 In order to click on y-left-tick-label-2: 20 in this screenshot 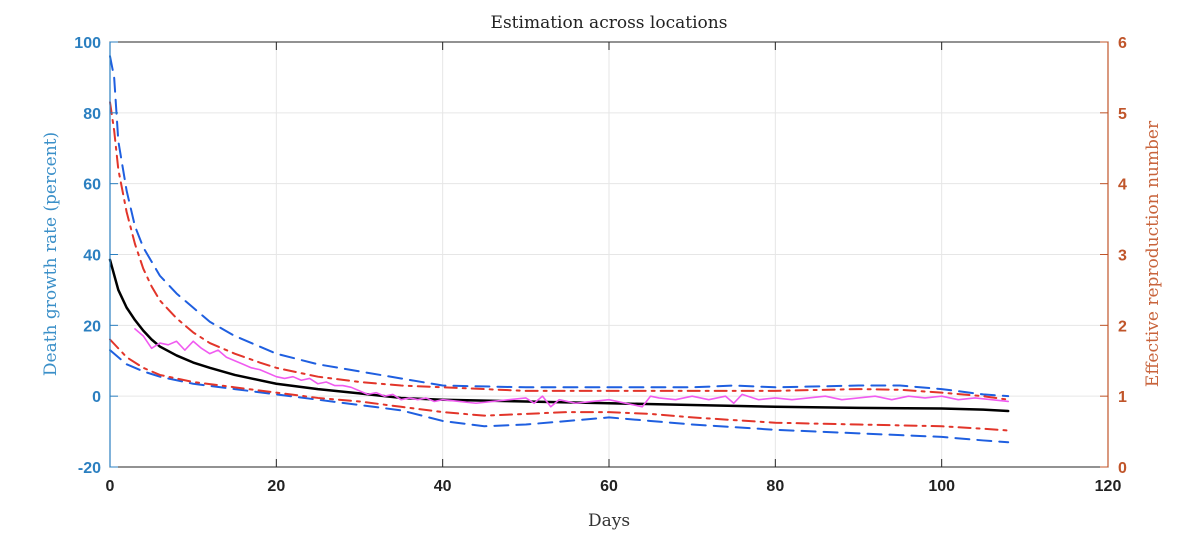, I will do `click(92, 326)`.